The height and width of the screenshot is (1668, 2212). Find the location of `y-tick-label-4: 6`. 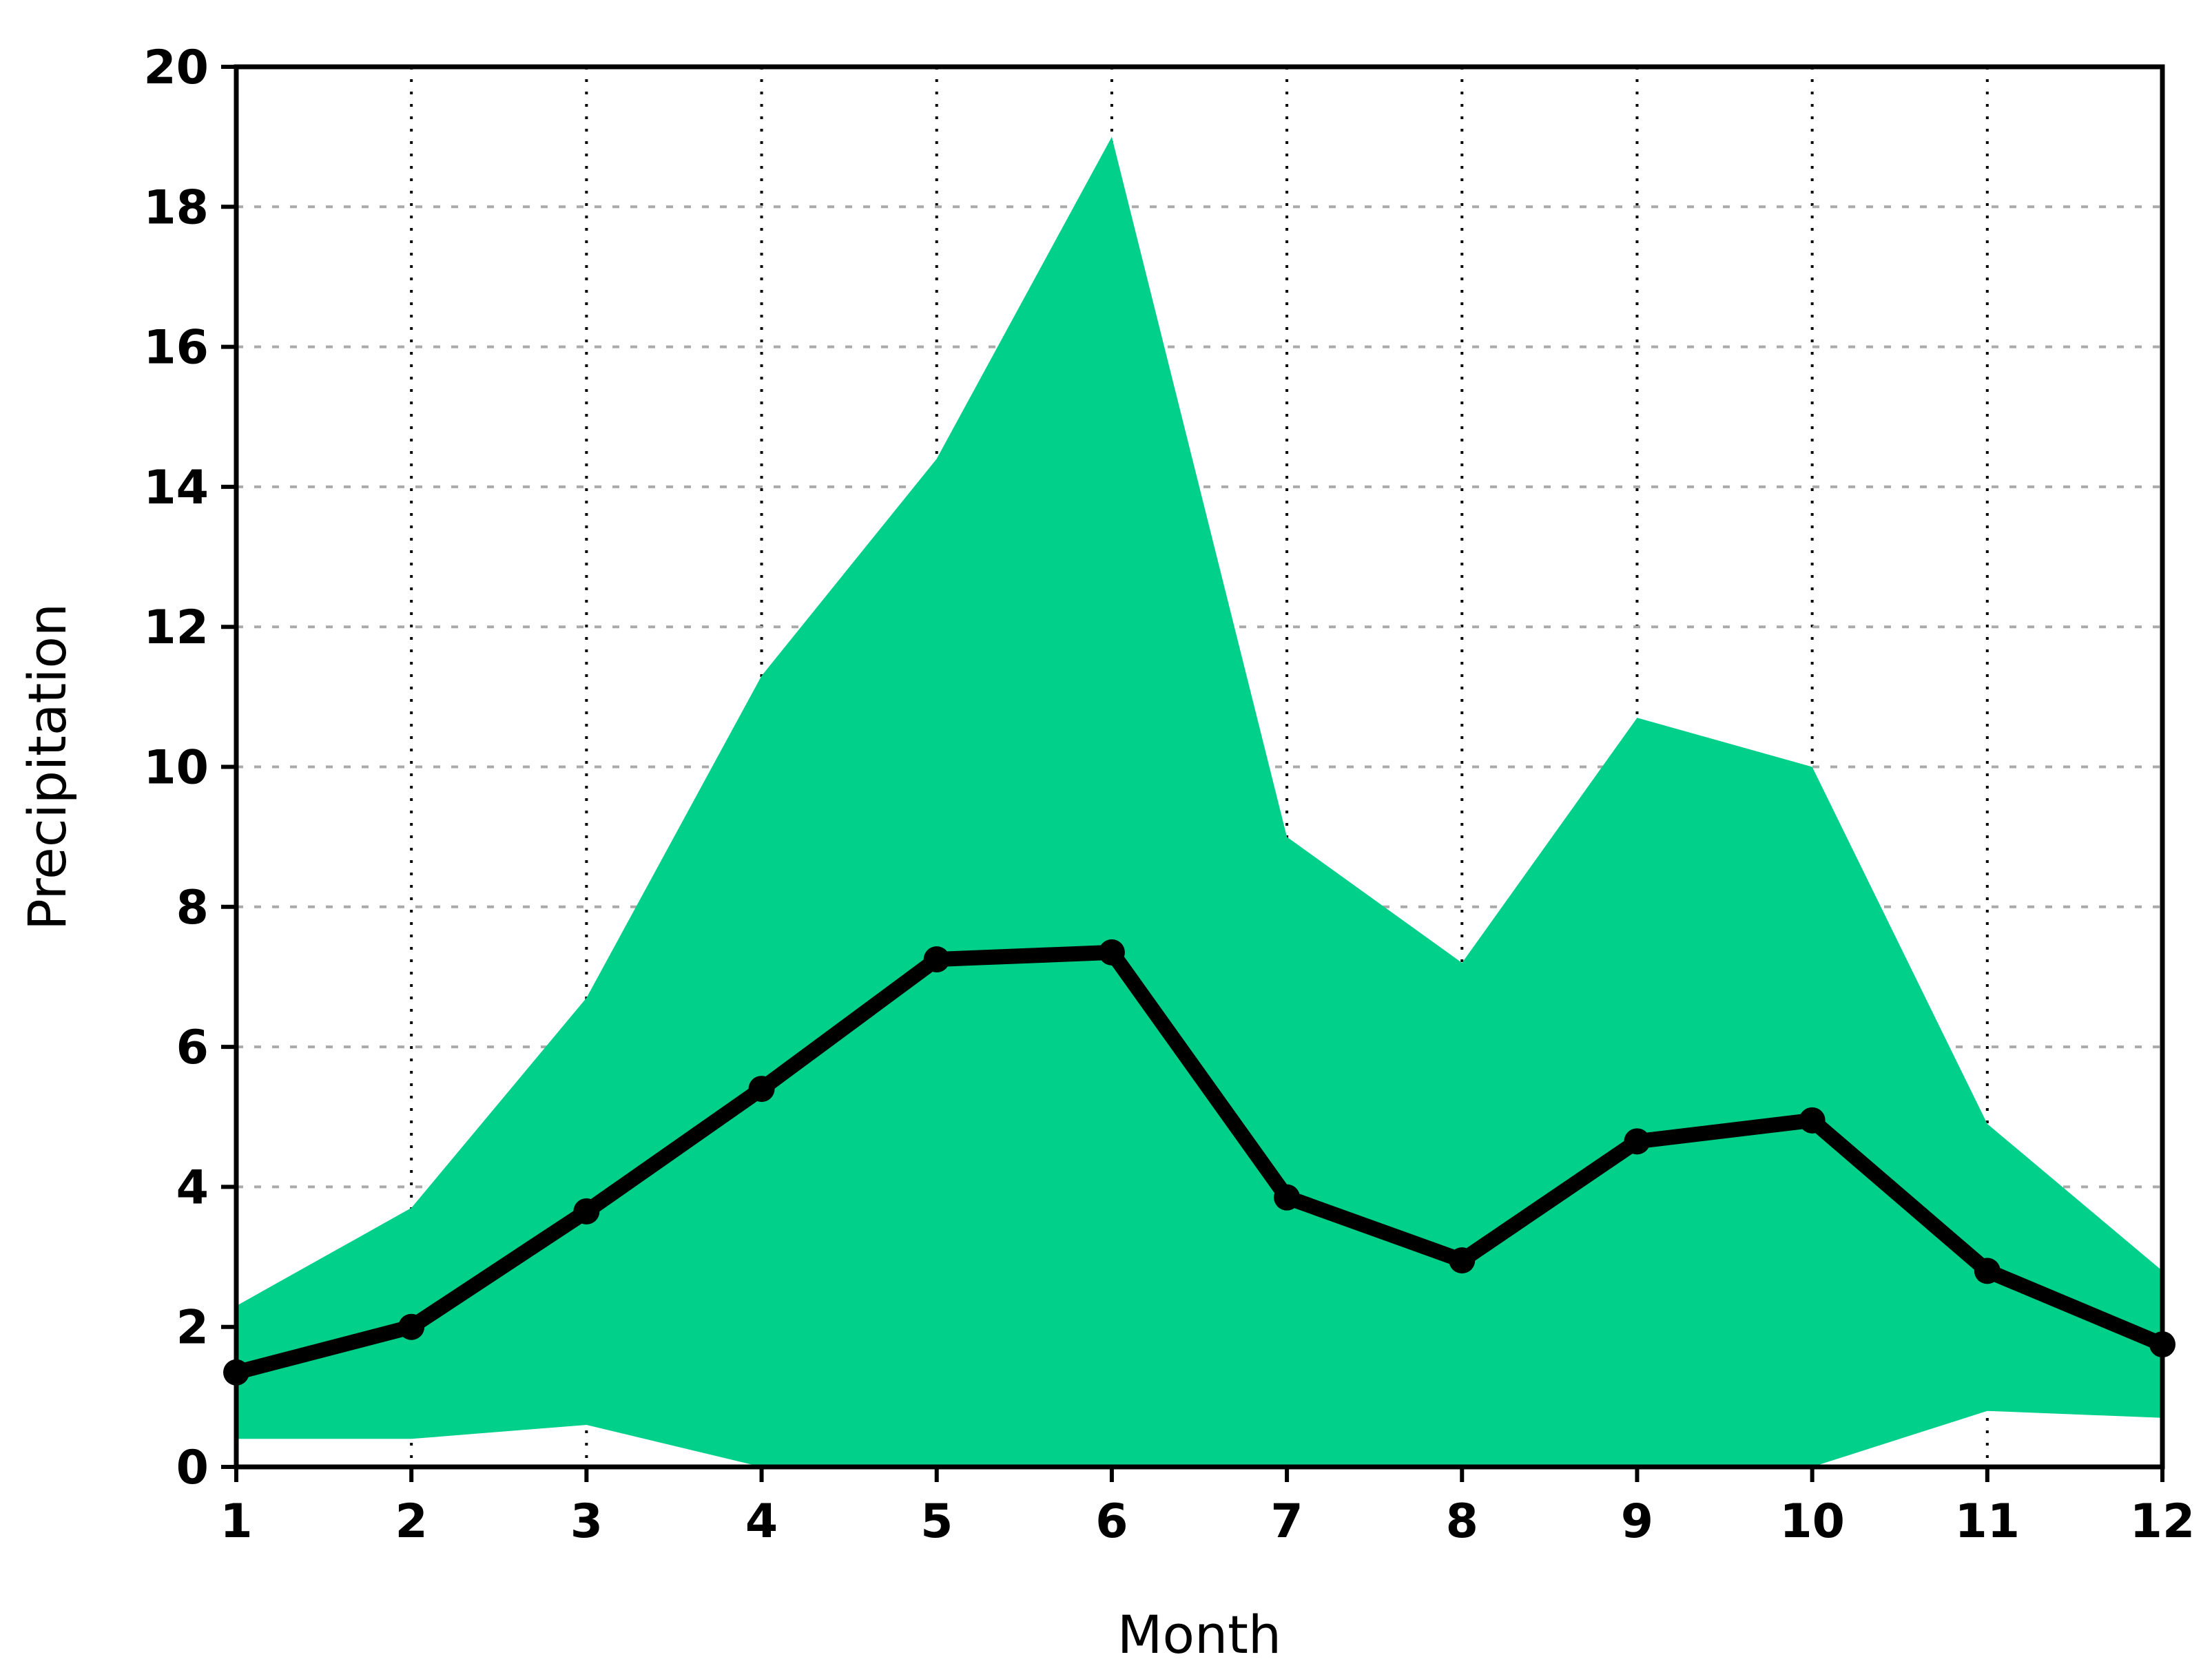

y-tick-label-4: 6 is located at coordinates (192, 1048).